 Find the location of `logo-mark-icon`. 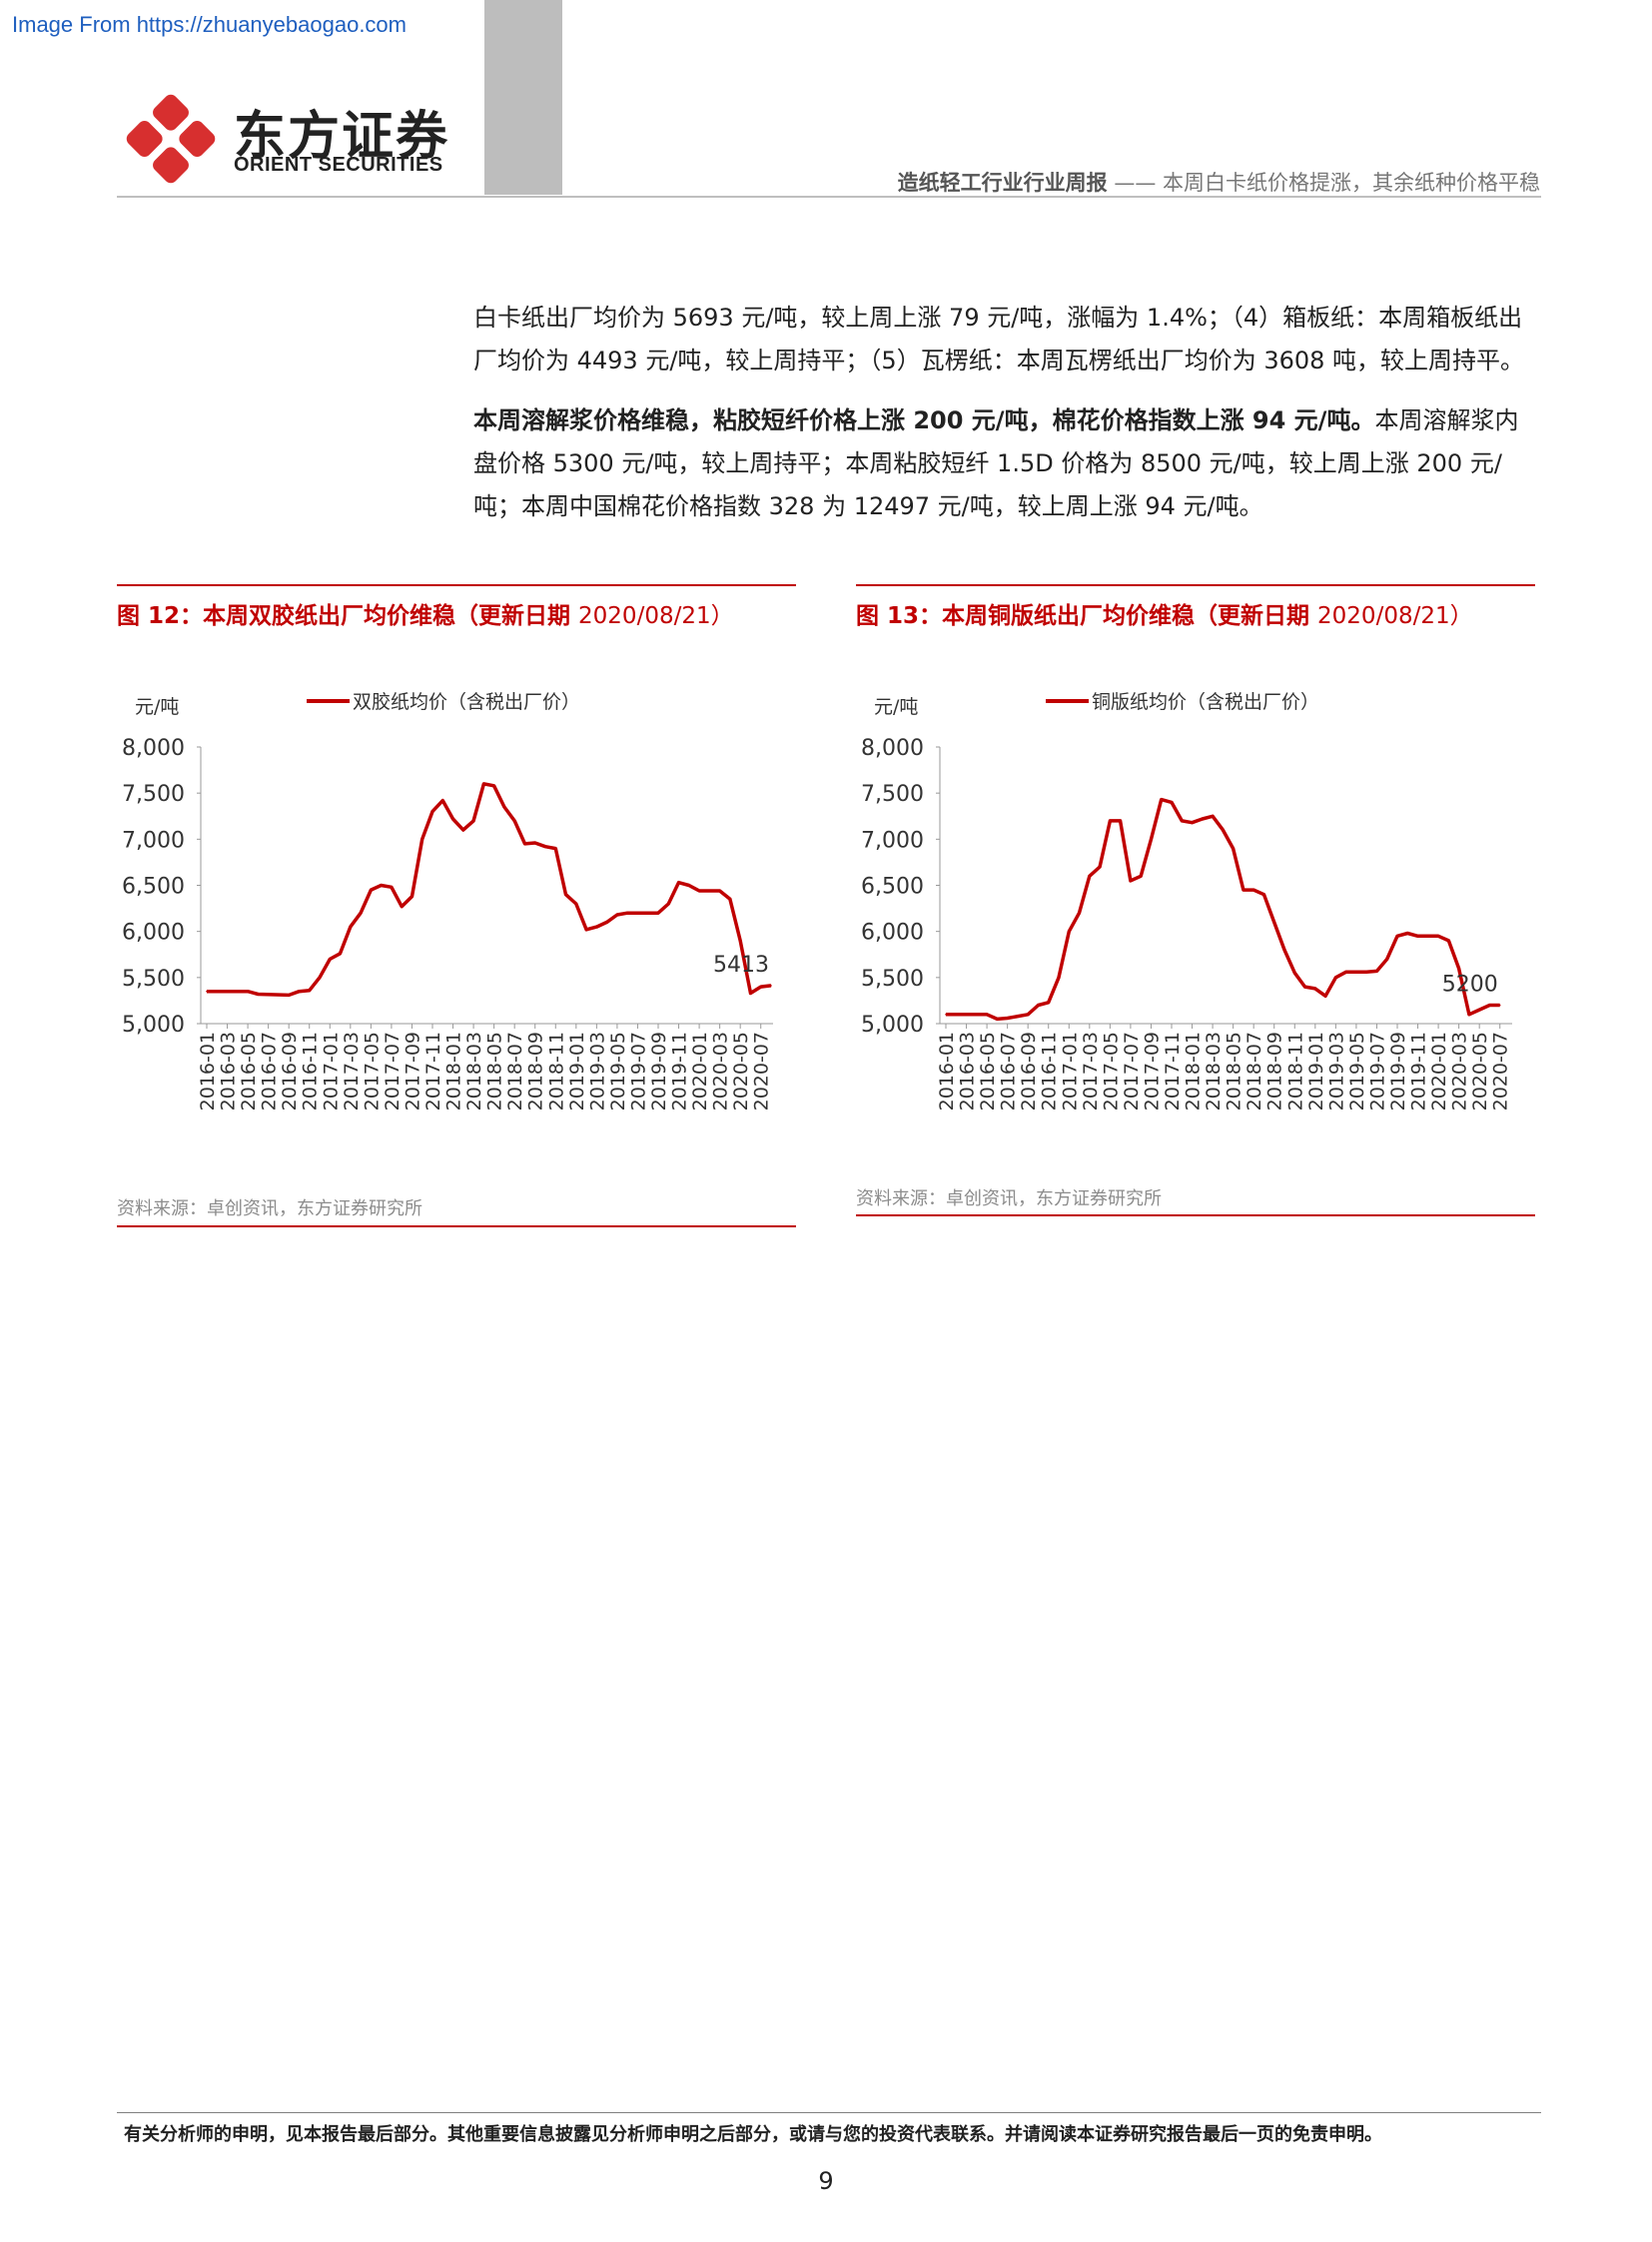

logo-mark-icon is located at coordinates (171, 139).